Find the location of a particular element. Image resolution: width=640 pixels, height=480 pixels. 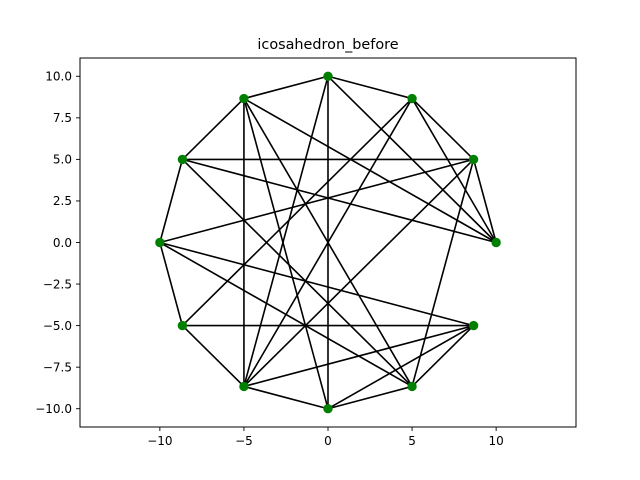

y-tick-label: 10.0 is located at coordinates (58, 77).